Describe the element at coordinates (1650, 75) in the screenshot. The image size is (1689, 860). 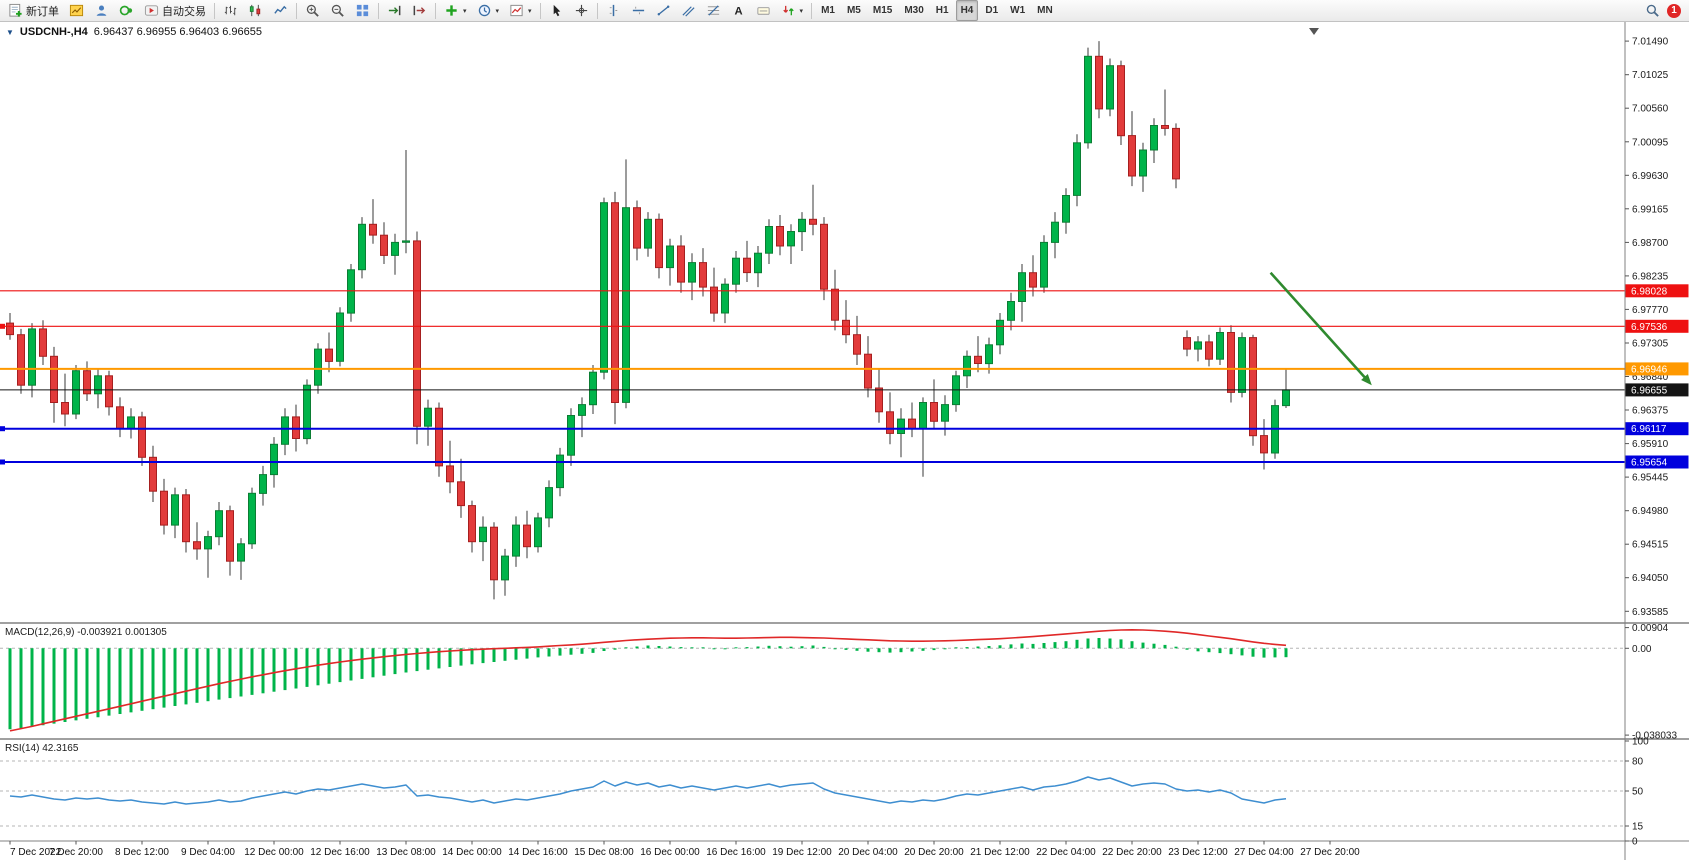
I see `svg-text: 7.01025` at that location.